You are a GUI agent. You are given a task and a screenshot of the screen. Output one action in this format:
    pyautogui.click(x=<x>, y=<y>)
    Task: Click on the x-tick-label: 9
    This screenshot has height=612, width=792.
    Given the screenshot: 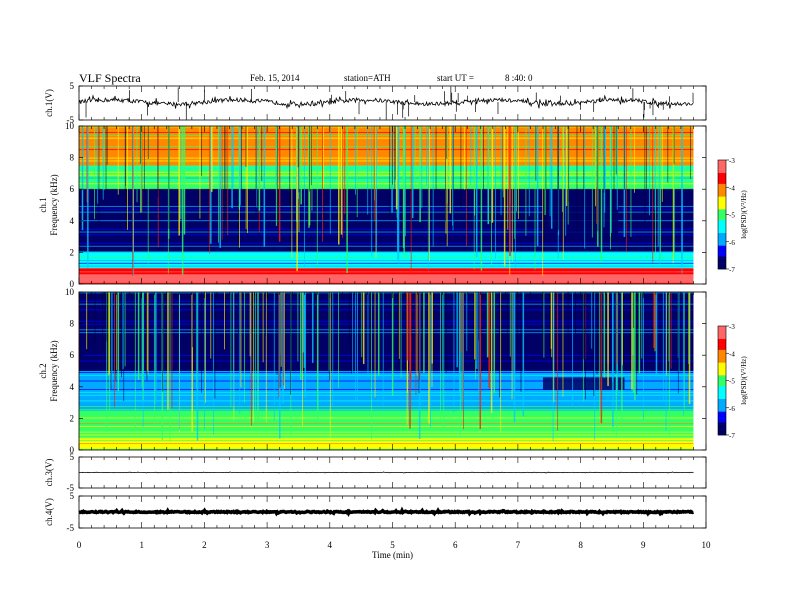 What is the action you would take?
    pyautogui.click(x=643, y=545)
    